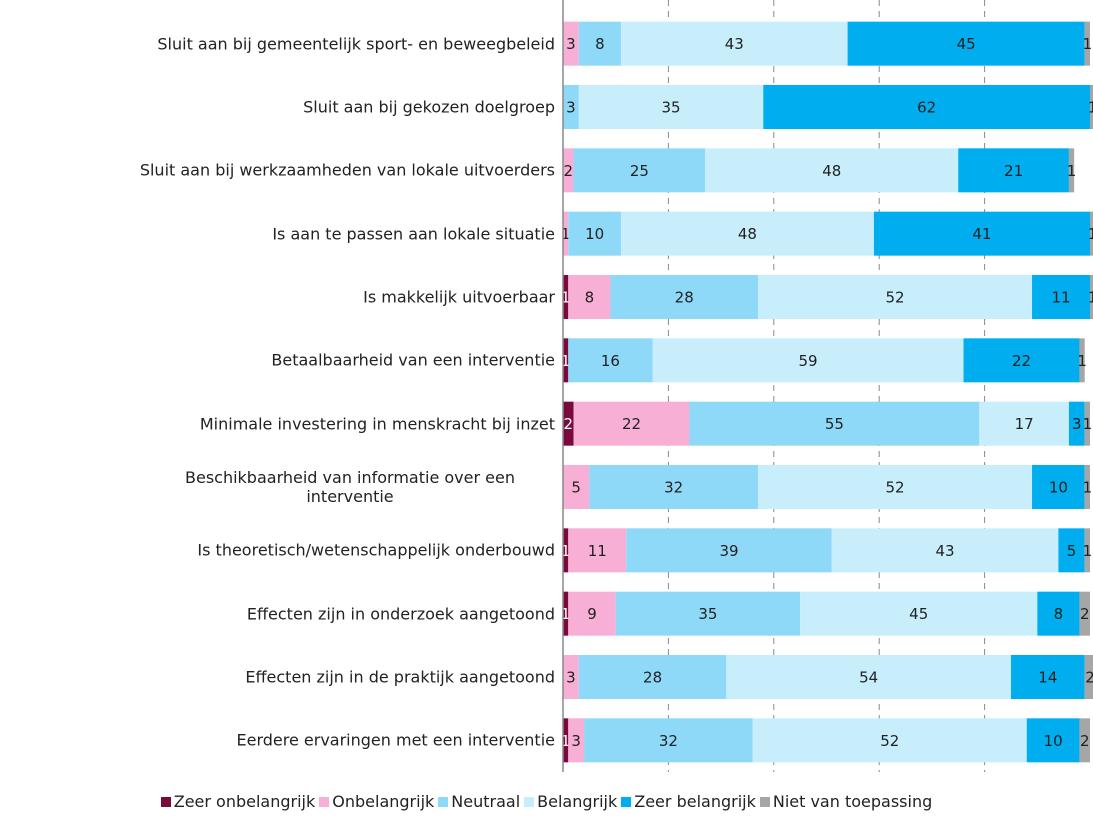 Image resolution: width=1093 pixels, height=836 pixels. I want to click on data-label: 9, so click(592, 614).